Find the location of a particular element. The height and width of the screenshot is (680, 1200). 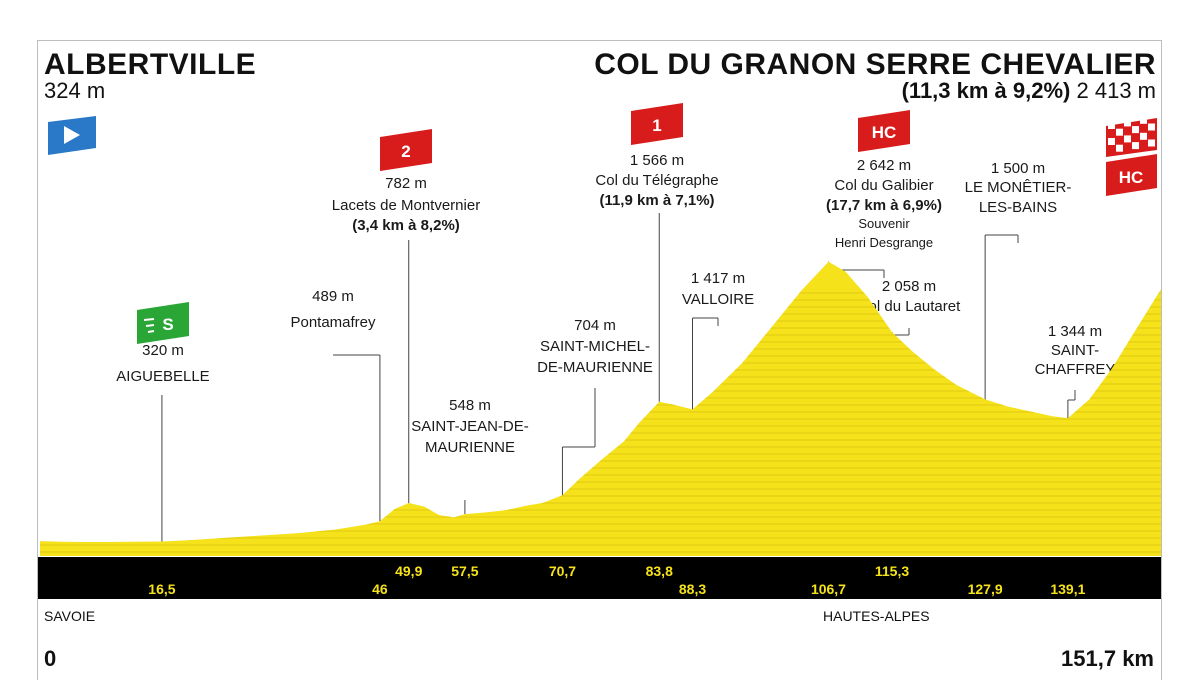

finish-town: COL DU GRANON SERRE CHEVALIER is located at coordinates (875, 64).